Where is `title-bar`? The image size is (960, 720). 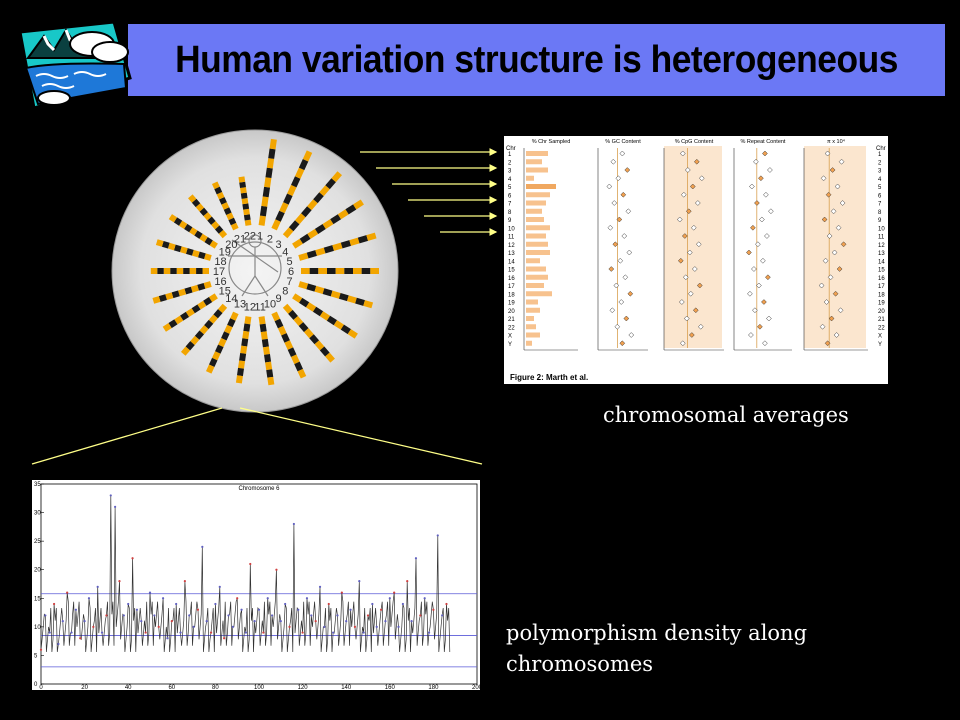 title-bar is located at coordinates (536, 60).